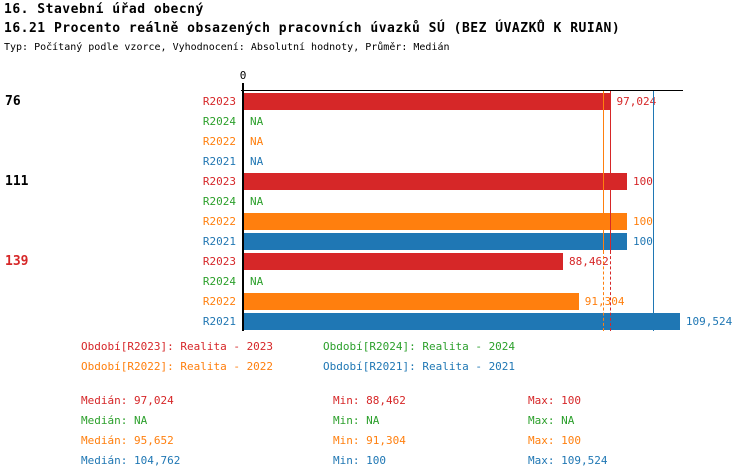 Image resolution: width=750 pixels, height=476 pixels. I want to click on legend-item-R2021: Období[R2021]: Realita - 2021, so click(419, 366).